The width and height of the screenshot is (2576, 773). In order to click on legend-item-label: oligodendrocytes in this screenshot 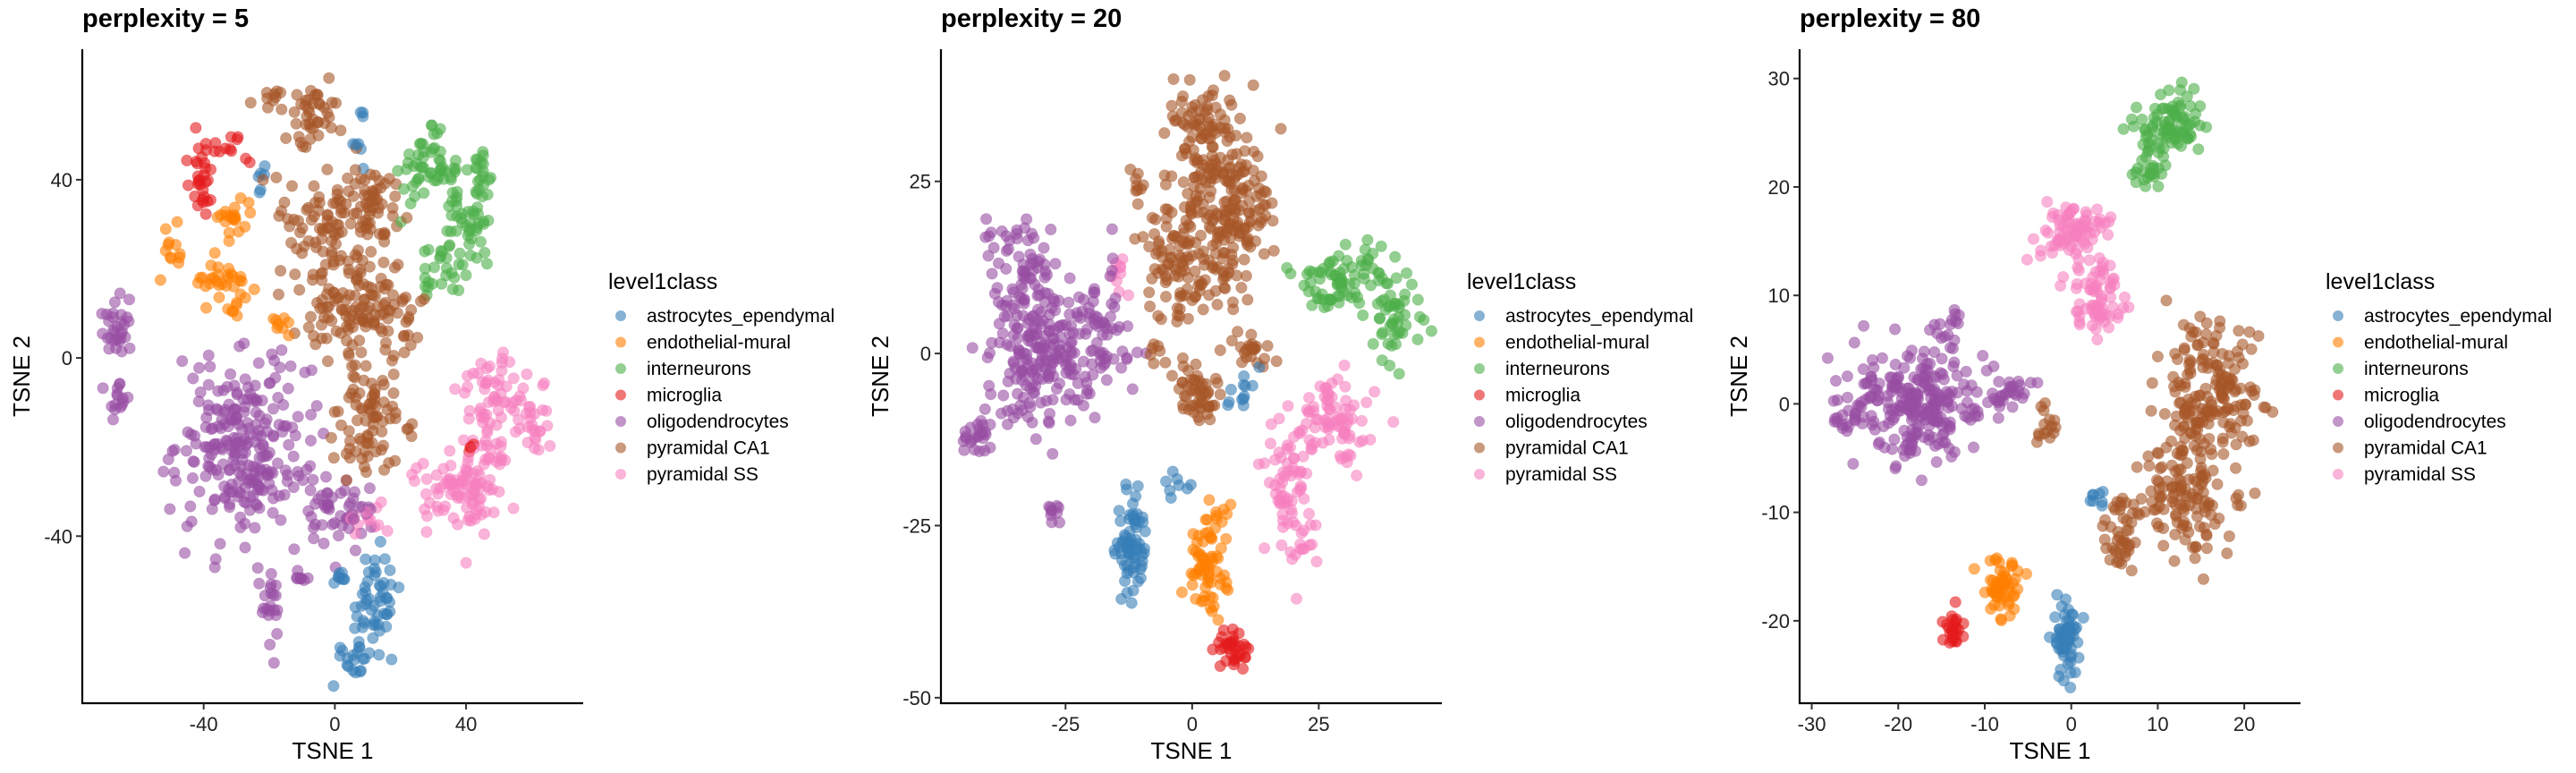, I will do `click(2435, 422)`.